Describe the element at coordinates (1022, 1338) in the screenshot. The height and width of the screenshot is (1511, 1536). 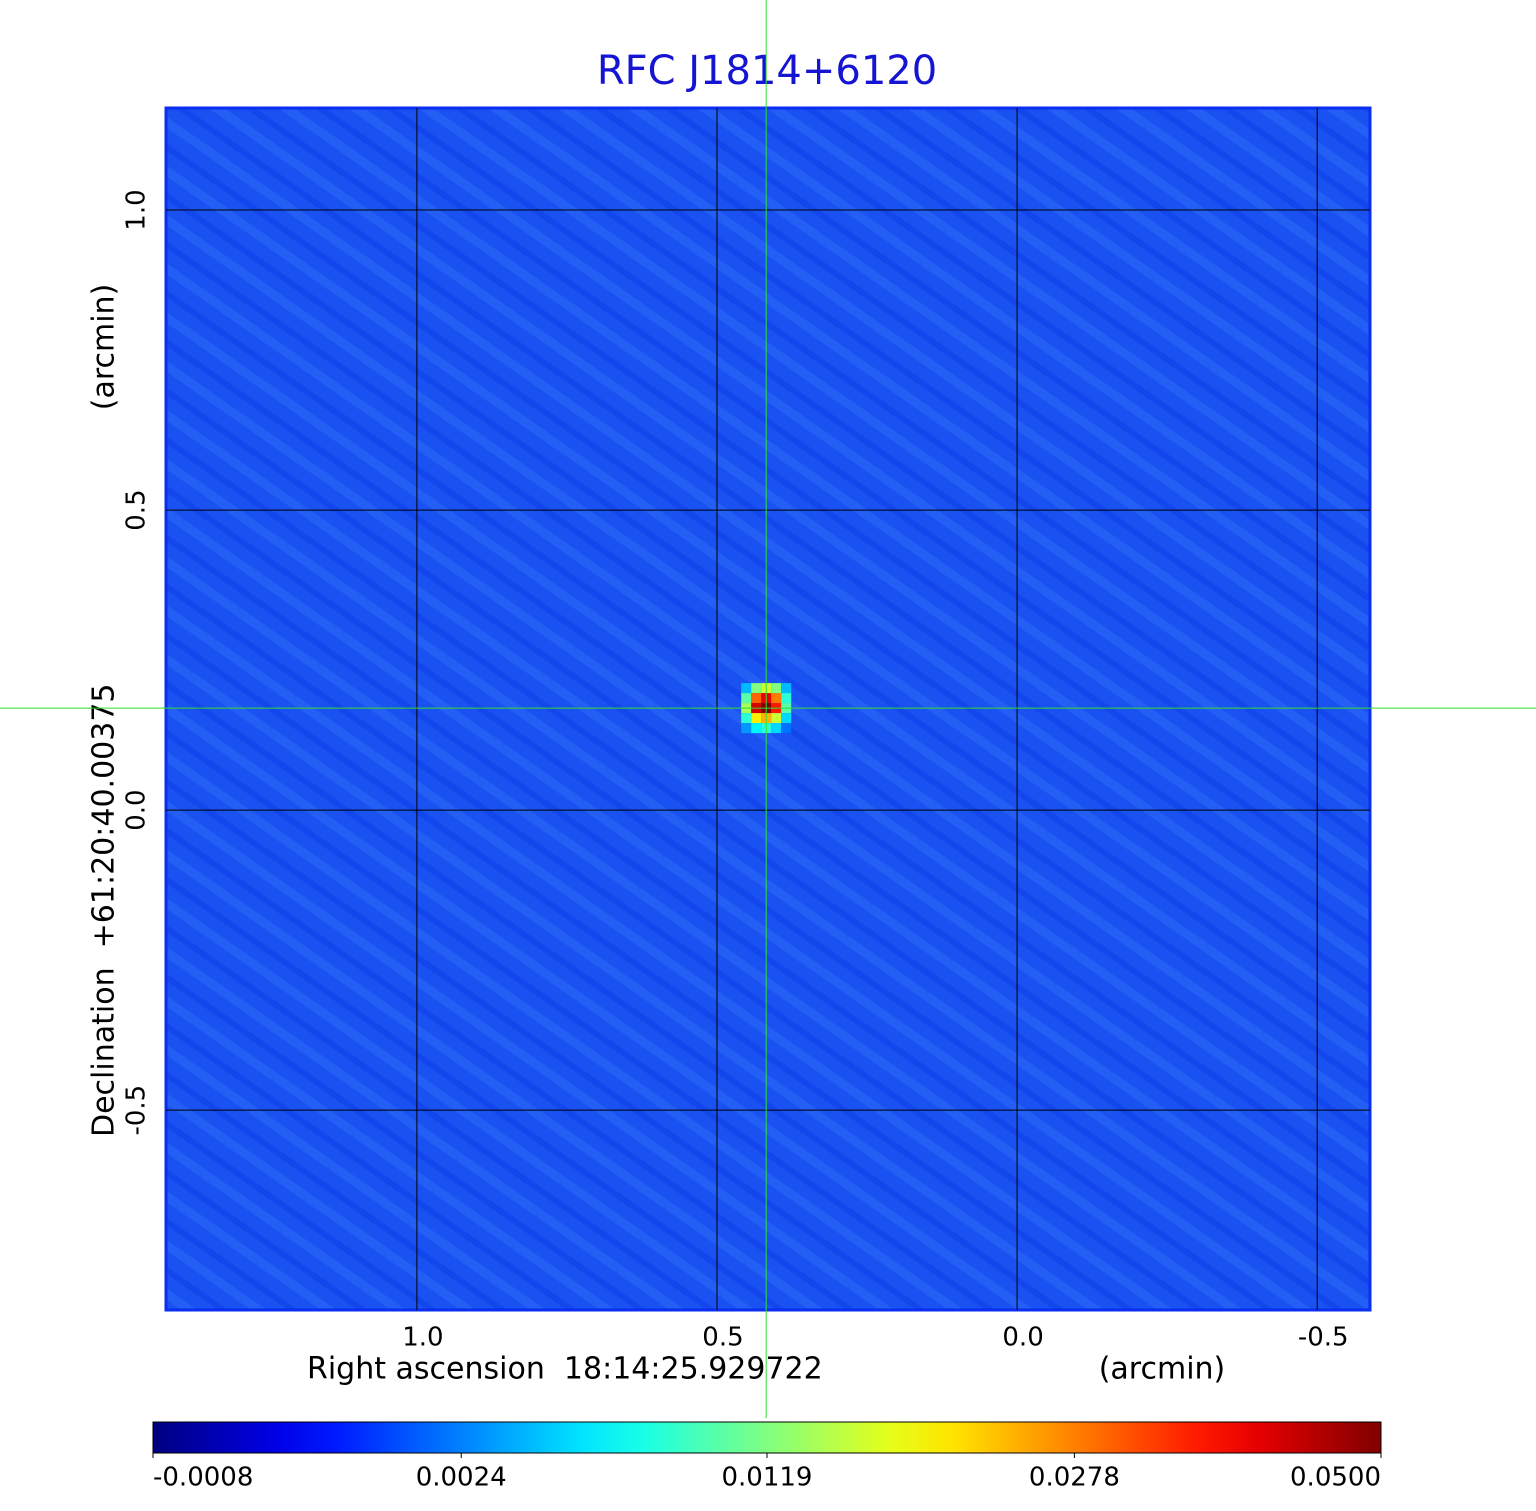
I see `x-tick-label: 0.0` at that location.